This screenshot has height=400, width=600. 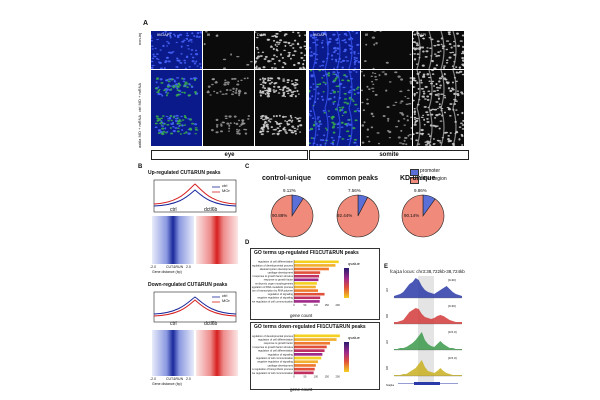 I want to click on panel-e-label: E, so click(x=386, y=267).